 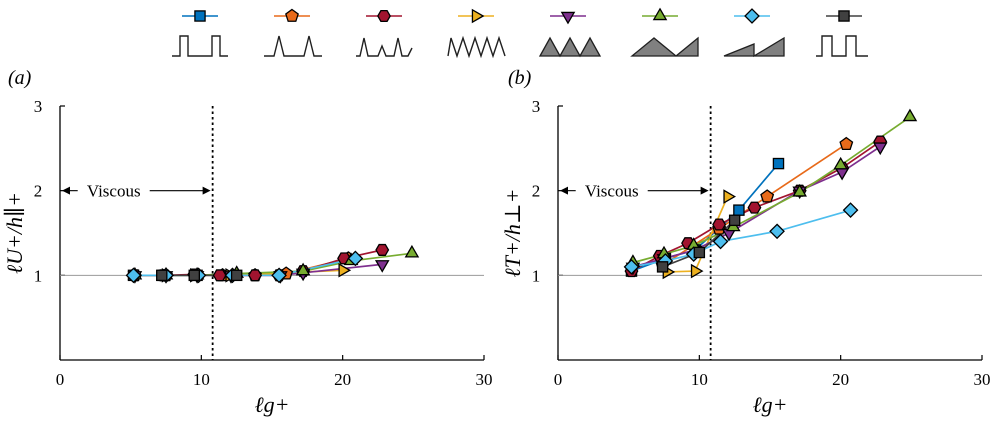 I want to click on panel-label: (a), so click(x=20, y=78).